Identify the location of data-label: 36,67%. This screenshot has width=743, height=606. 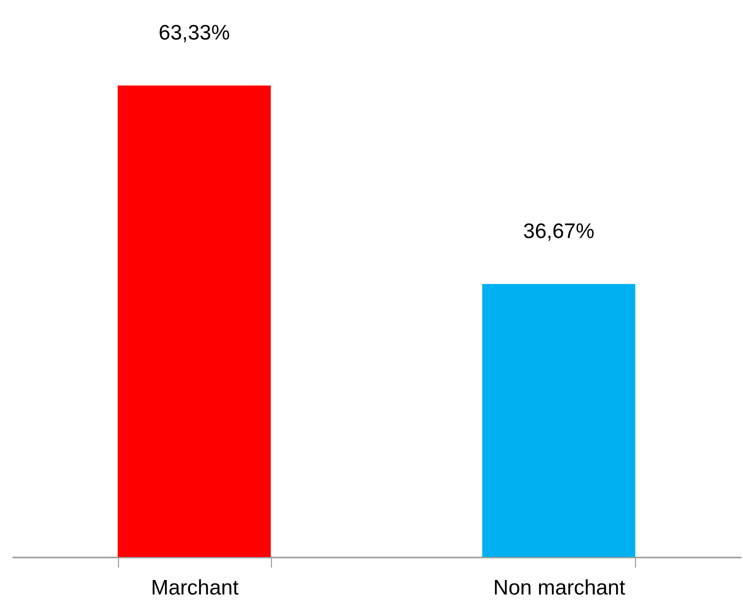
(558, 231).